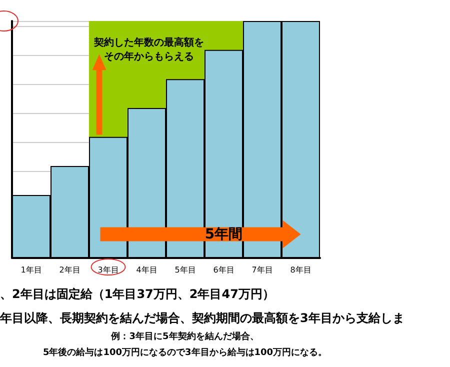 The height and width of the screenshot is (367, 450). Describe the element at coordinates (223, 270) in the screenshot. I see `x-tick-label: 6年目` at that location.